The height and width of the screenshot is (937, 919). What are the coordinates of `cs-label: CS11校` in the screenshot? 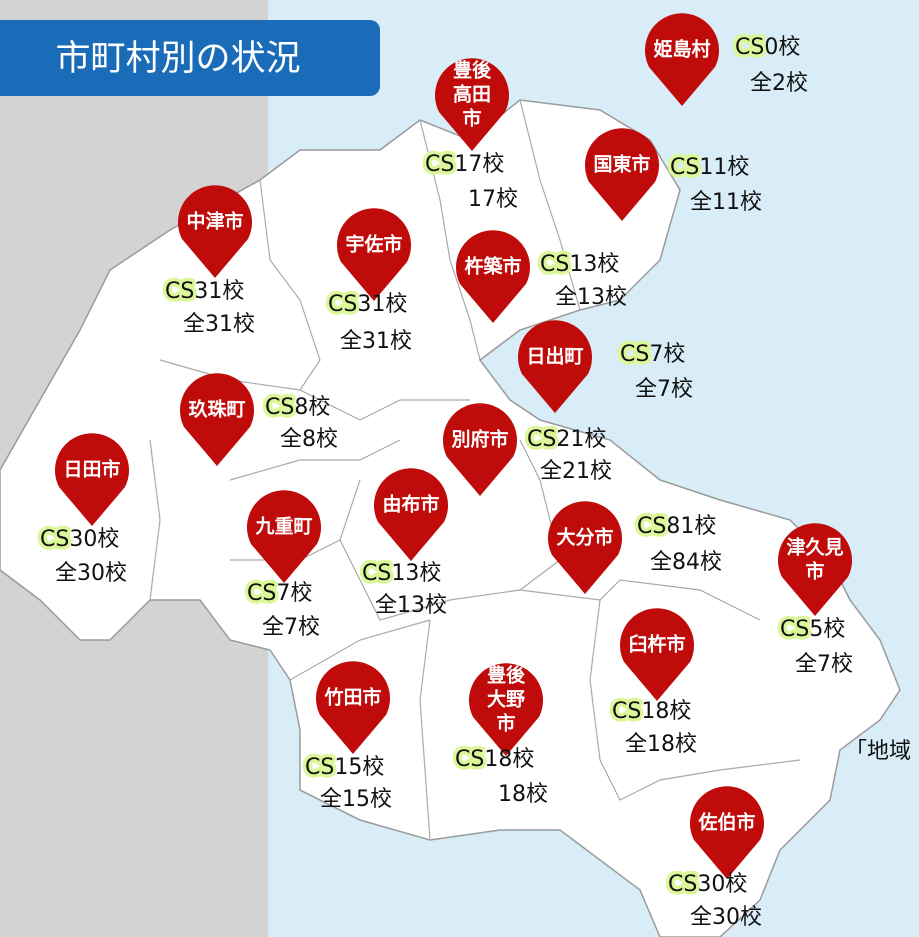 It's located at (709, 167).